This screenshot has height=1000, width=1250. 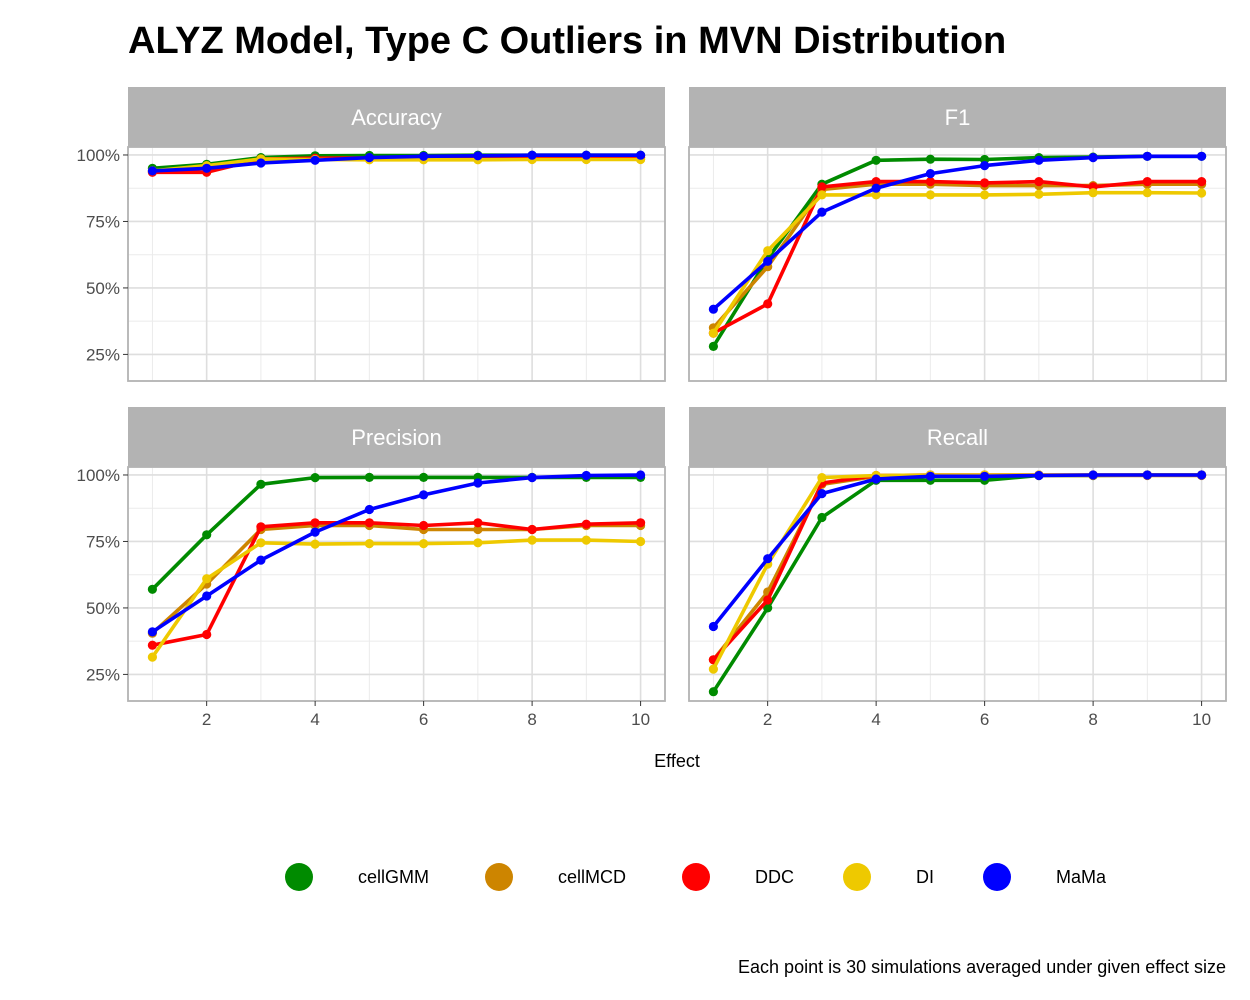 I want to click on series-line-ddc-recall, so click(x=957, y=567).